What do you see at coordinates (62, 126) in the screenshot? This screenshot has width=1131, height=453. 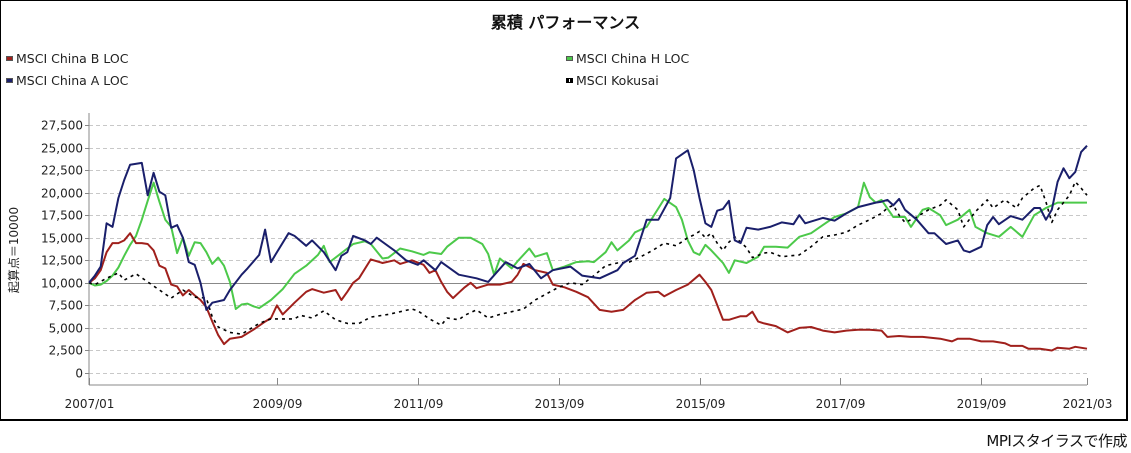 I see `y-tick-label: 27,500` at bounding box center [62, 126].